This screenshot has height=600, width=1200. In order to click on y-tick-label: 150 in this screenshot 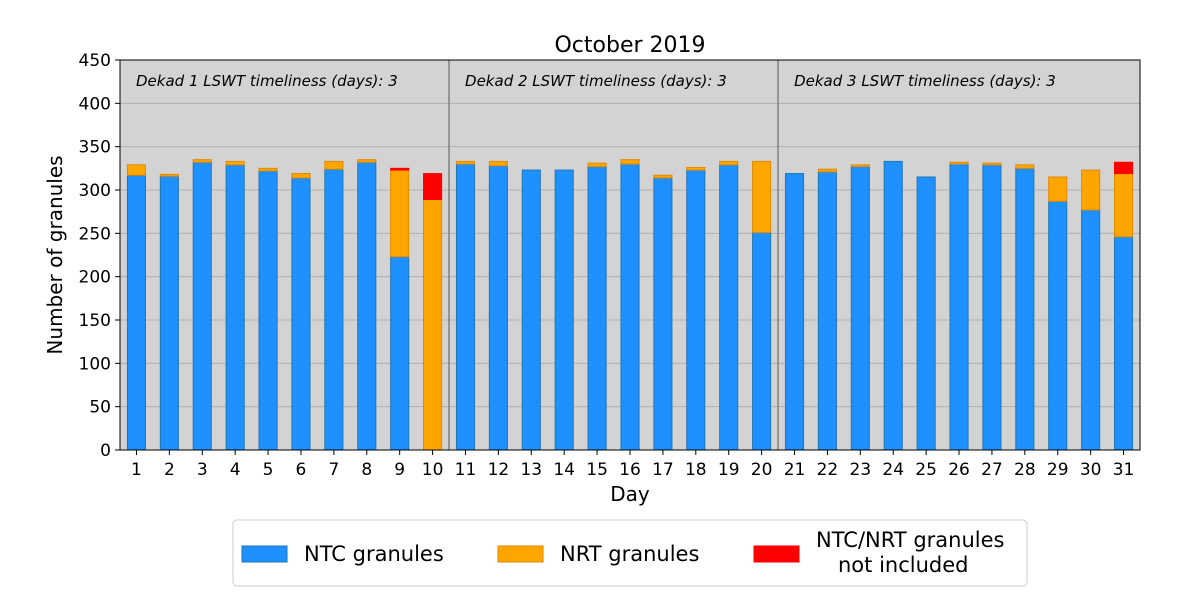, I will do `click(95, 321)`.